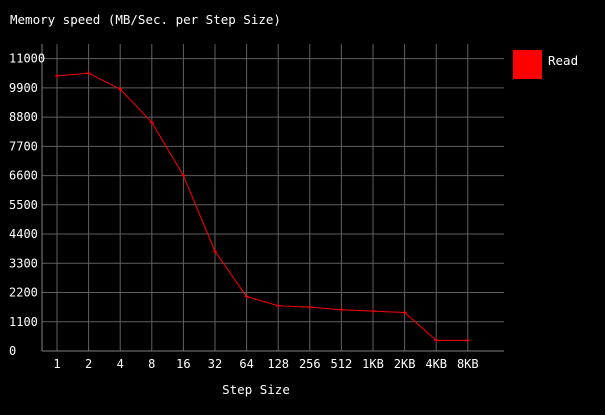 The image size is (605, 415). Describe the element at coordinates (246, 364) in the screenshot. I see `x-tick-label-6: 64` at that location.